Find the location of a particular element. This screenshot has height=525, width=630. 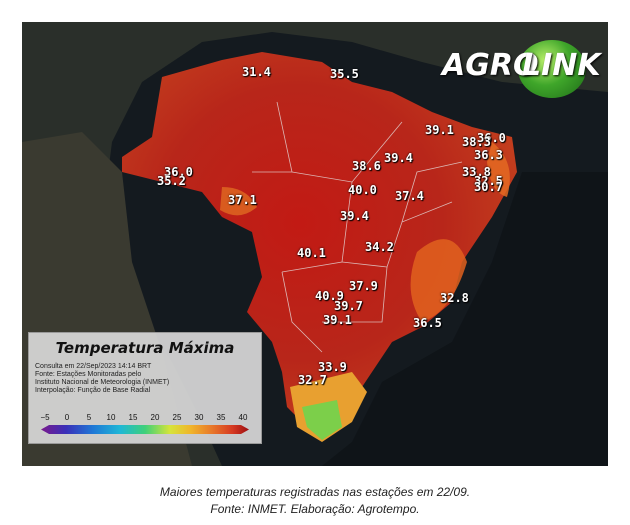

legend-tick: 35 is located at coordinates (221, 417).